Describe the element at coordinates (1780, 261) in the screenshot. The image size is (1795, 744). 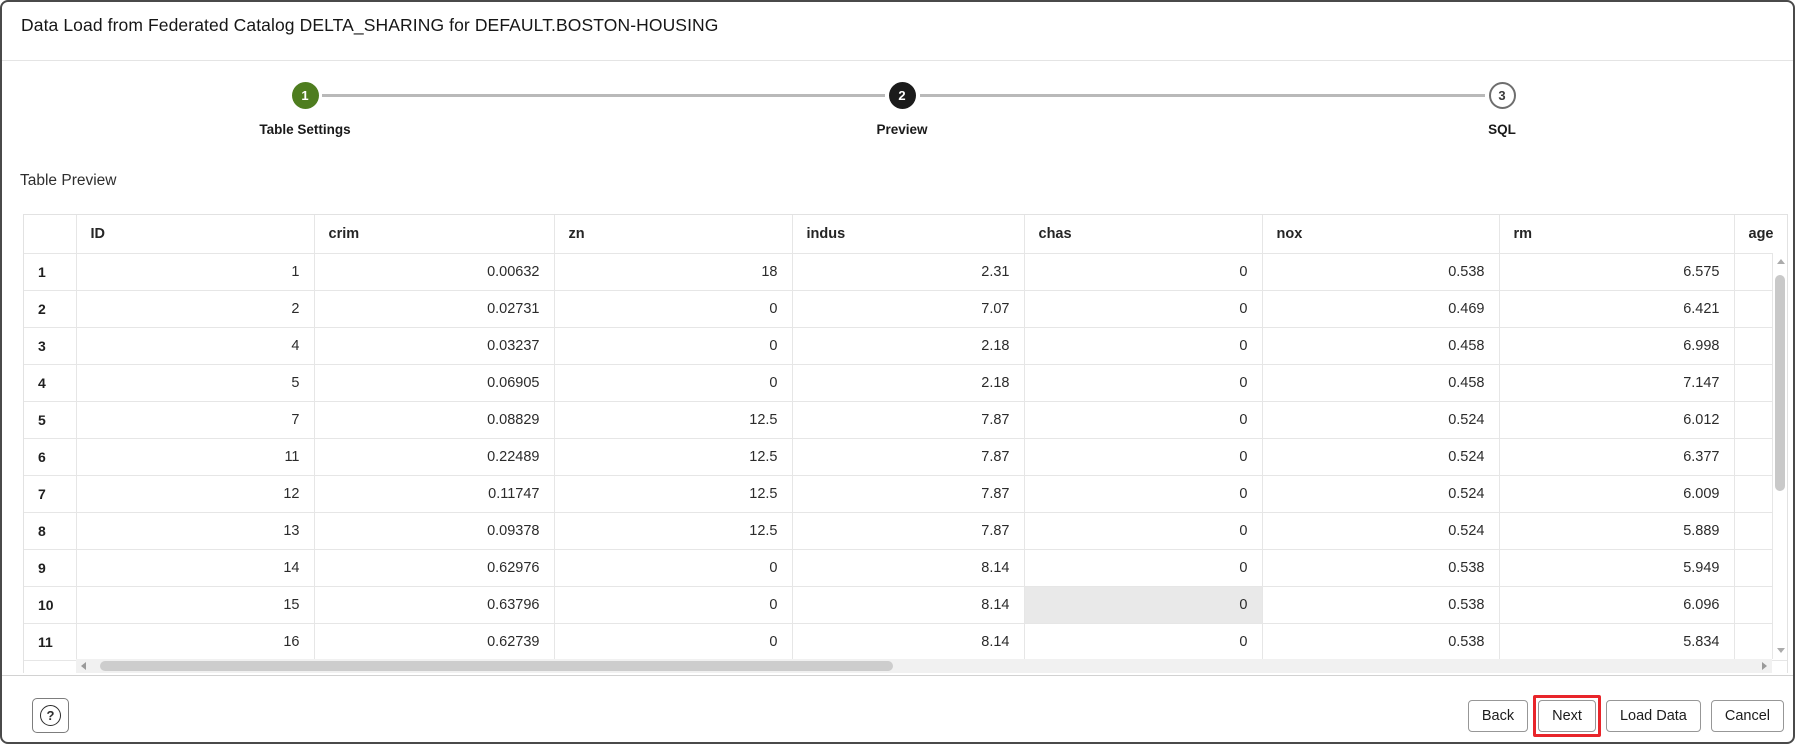
I see `scroll-up-icon` at that location.